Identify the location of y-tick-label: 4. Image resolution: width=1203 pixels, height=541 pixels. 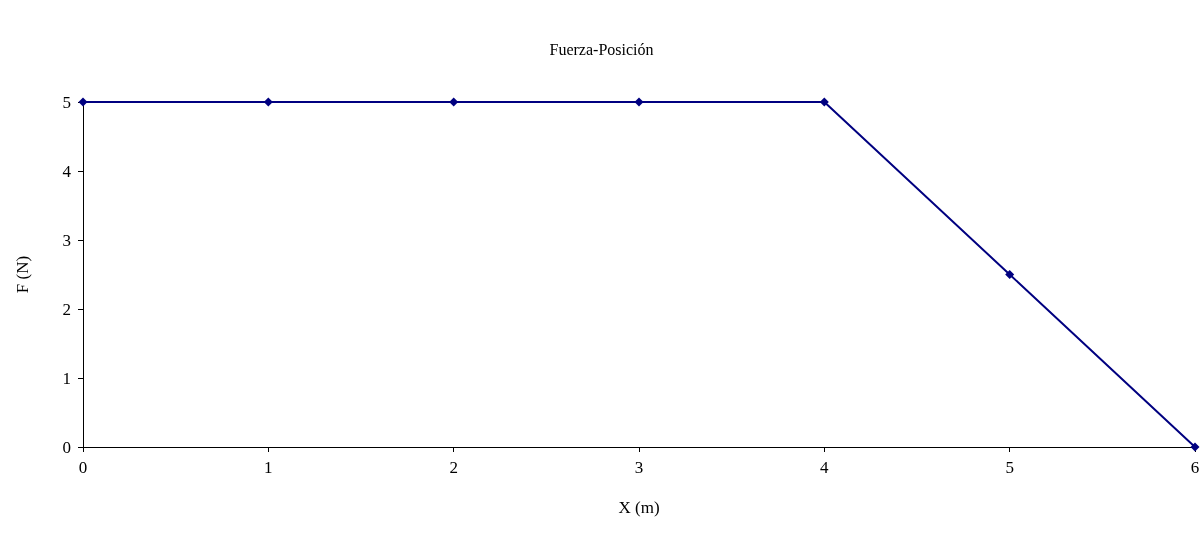
(67, 171).